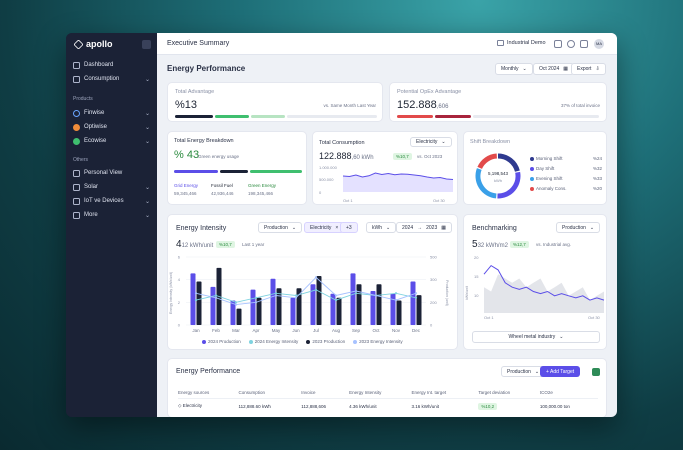 The width and height of the screenshot is (683, 450). Describe the element at coordinates (78, 44) in the screenshot. I see `logo-icon` at that location.